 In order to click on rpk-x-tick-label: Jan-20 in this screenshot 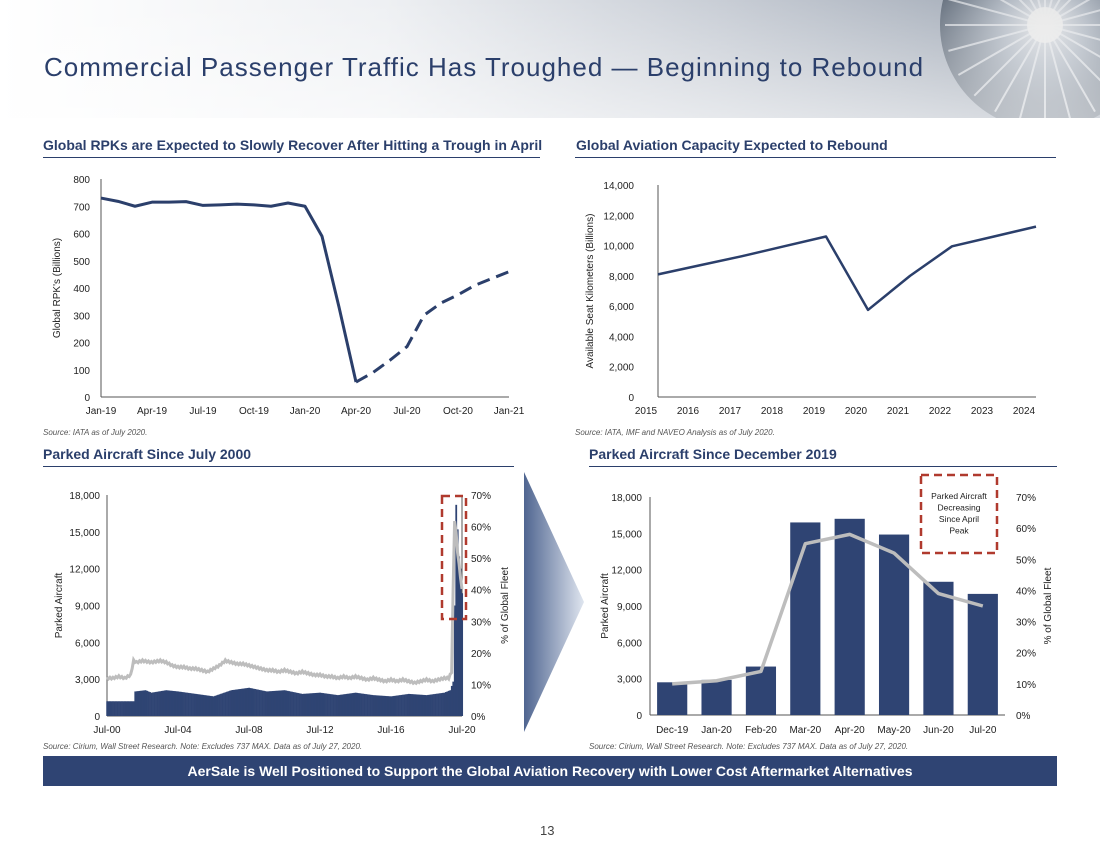, I will do `click(305, 411)`.